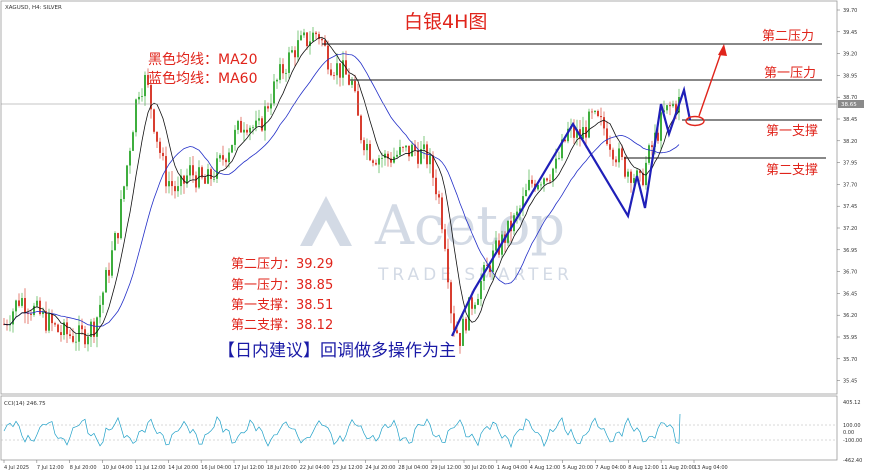  Describe the element at coordinates (446, 468) in the screenshot. I see `time-tick-label: 29 Jul 12:00` at that location.